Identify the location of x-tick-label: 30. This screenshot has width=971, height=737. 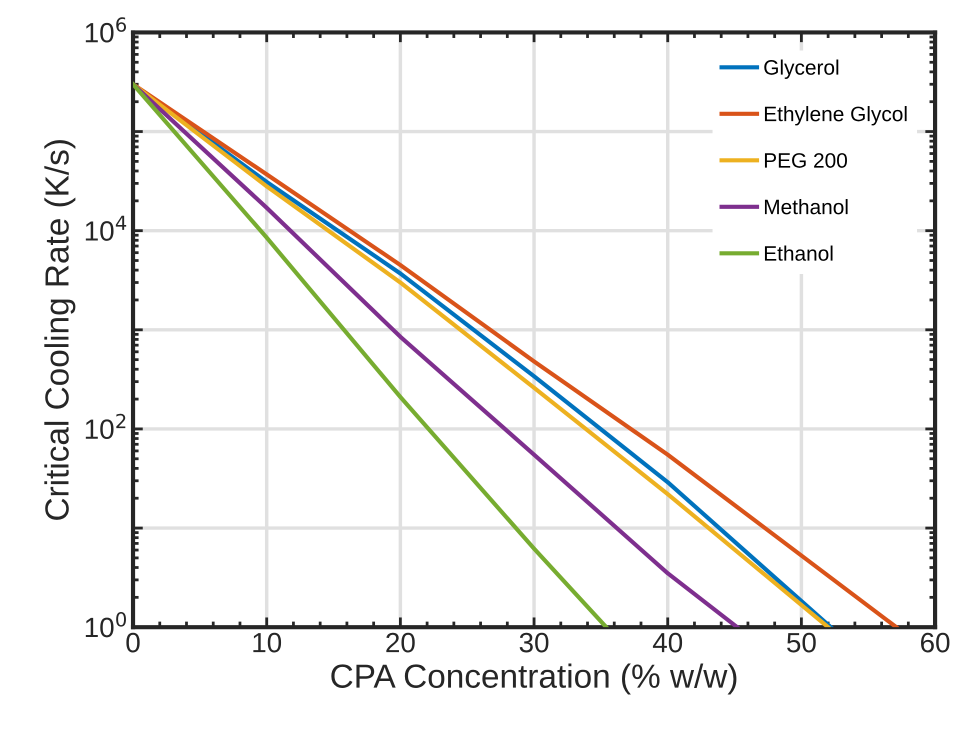
(534, 642).